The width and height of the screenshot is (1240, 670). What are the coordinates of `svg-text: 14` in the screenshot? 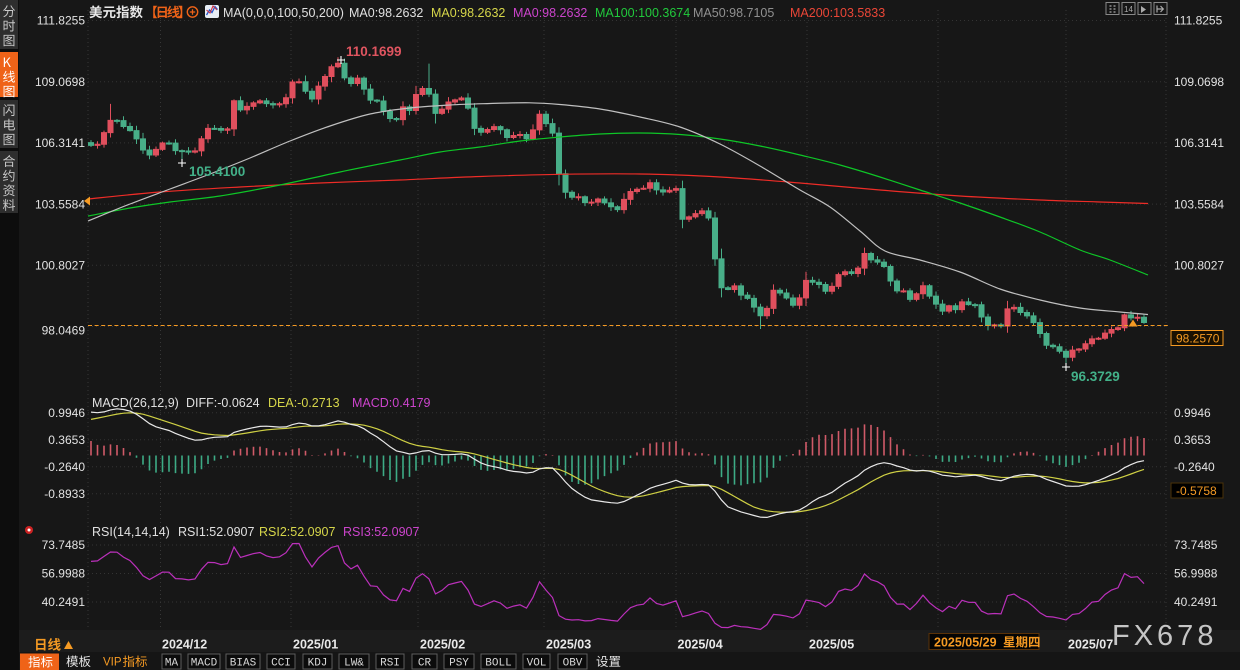 It's located at (1128, 9).